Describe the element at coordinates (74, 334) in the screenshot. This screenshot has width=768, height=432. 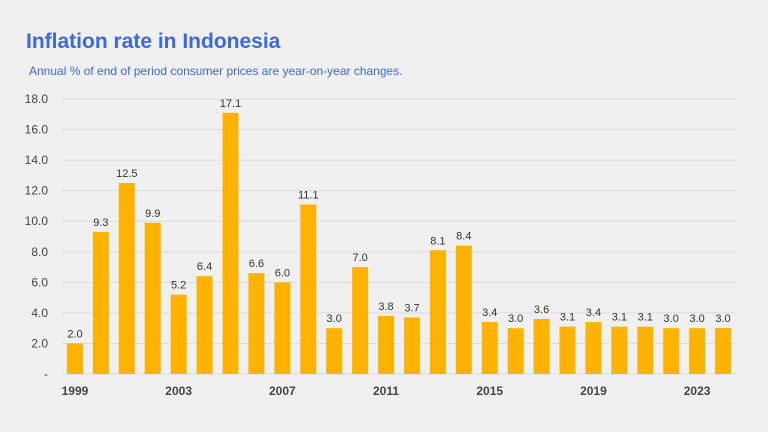
I see `data-label: 2.0` at that location.